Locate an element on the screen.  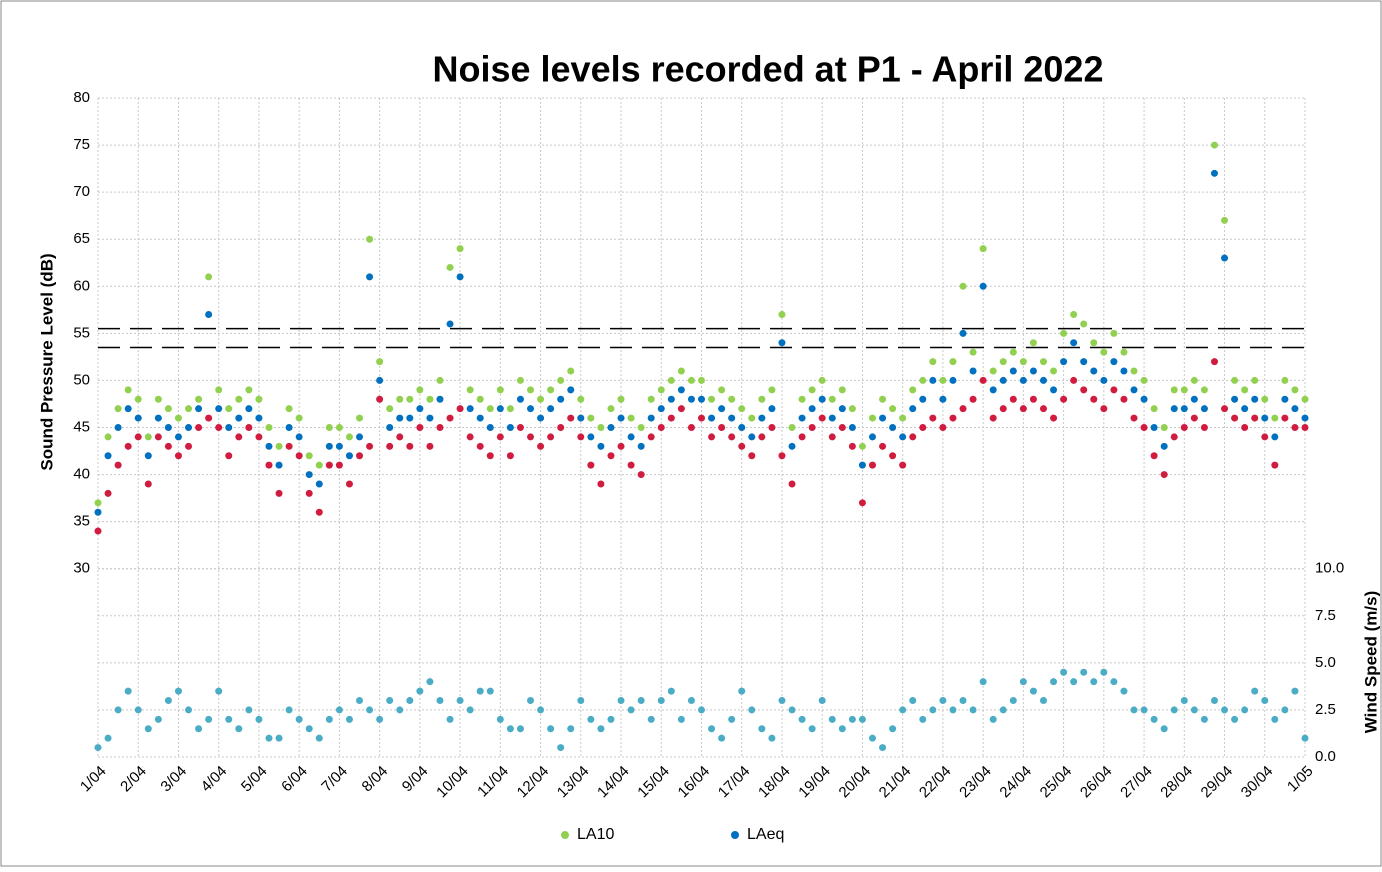
y-tick-label: 80 is located at coordinates (81, 97).